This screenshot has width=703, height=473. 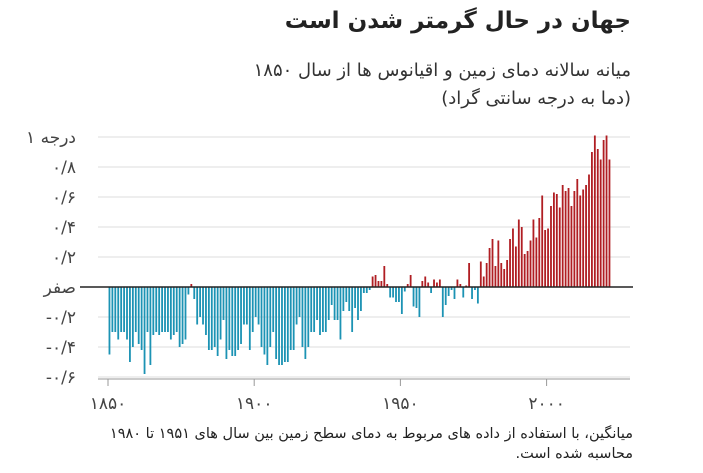 I want to click on y-tick-label: ۰/۸, so click(x=64, y=168).